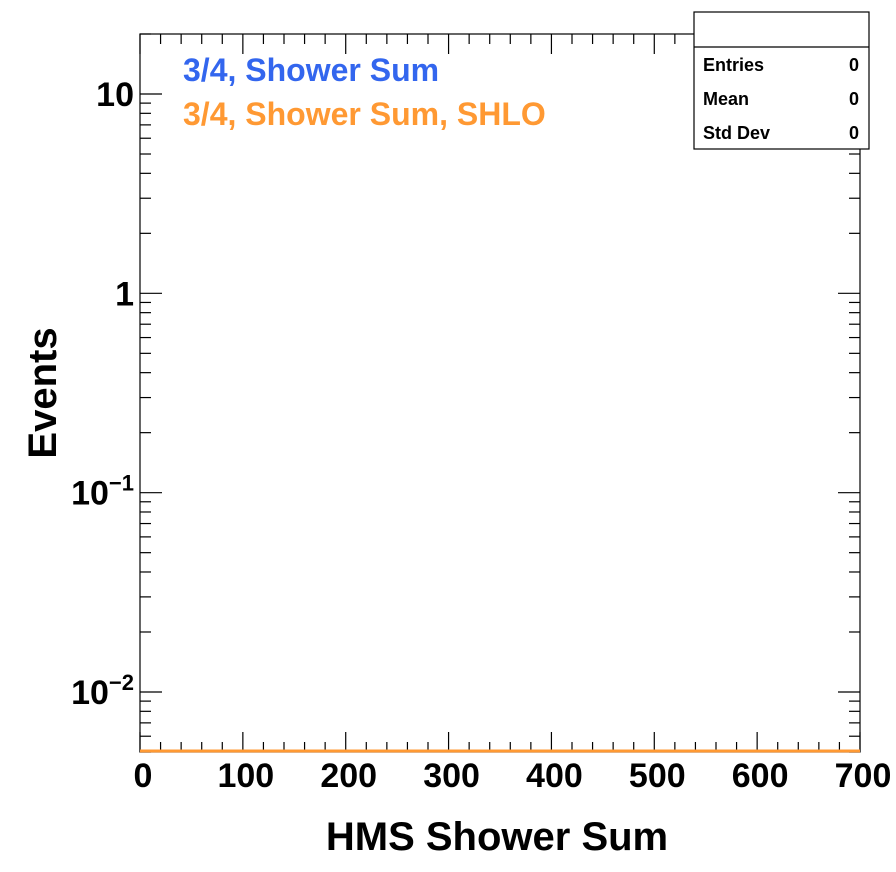  Describe the element at coordinates (102, 691) in the screenshot. I see `y-tick-label: 10⁻²` at that location.